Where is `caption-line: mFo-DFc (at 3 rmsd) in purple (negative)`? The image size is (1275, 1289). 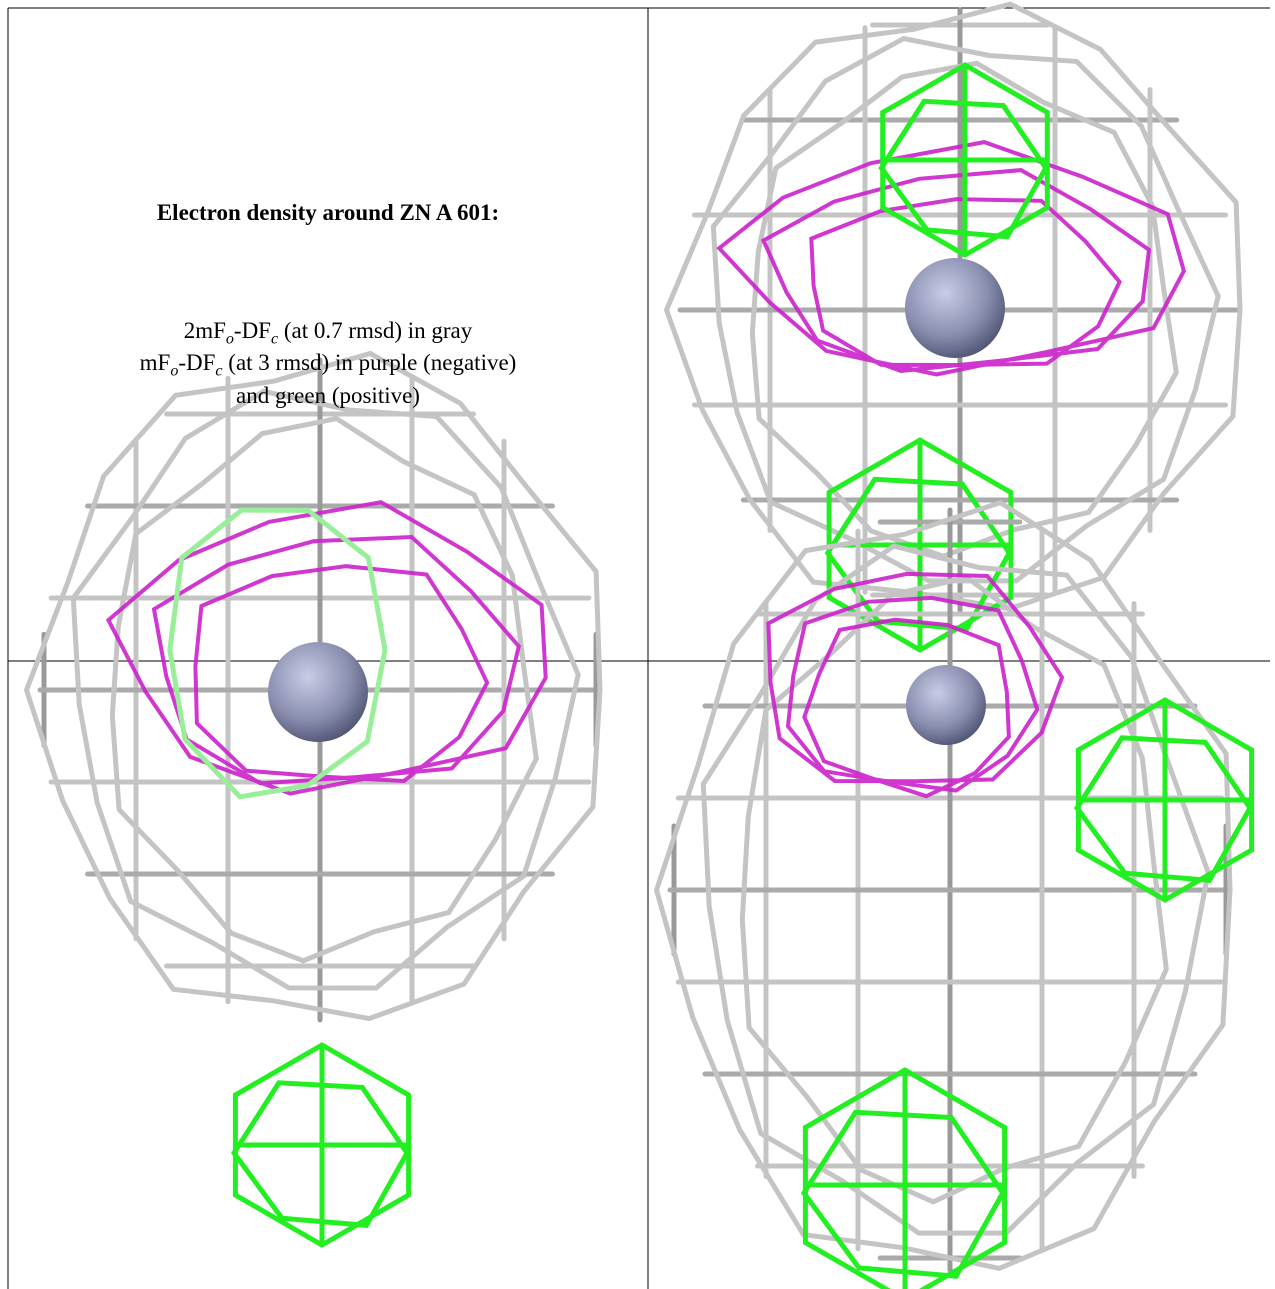 caption-line: mFo-DFc (at 3 rmsd) in purple (negative) is located at coordinates (328, 365).